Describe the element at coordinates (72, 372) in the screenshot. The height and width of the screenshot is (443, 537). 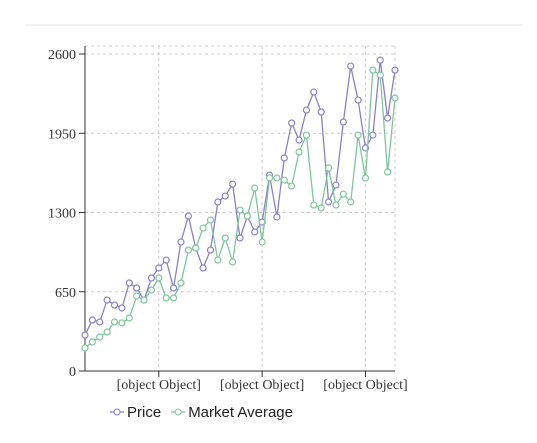
I see `y-tick-label: 0` at that location.